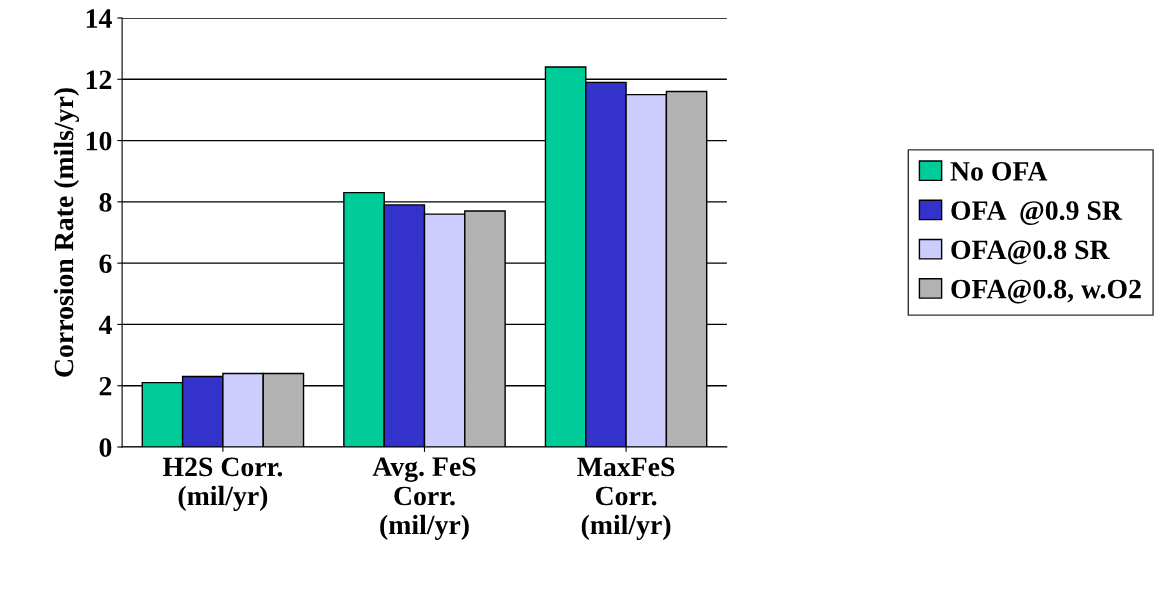 This screenshot has width=1163, height=600. What do you see at coordinates (626, 499) in the screenshot?
I see `x-tick-label: MaxFeS Corr. (mil/yr)` at bounding box center [626, 499].